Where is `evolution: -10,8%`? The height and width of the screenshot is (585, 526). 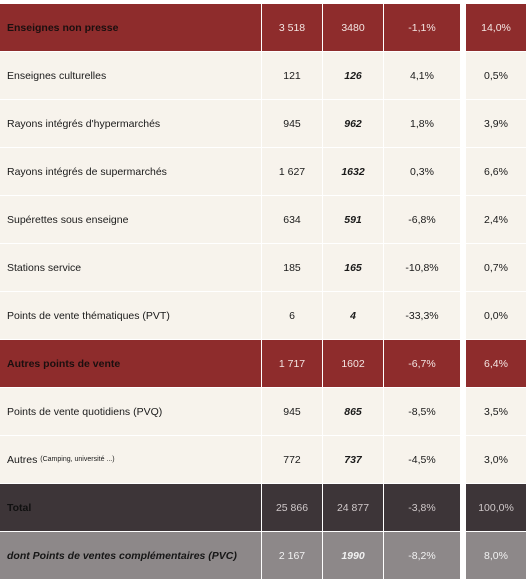
evolution: -10,8% is located at coordinates (422, 267).